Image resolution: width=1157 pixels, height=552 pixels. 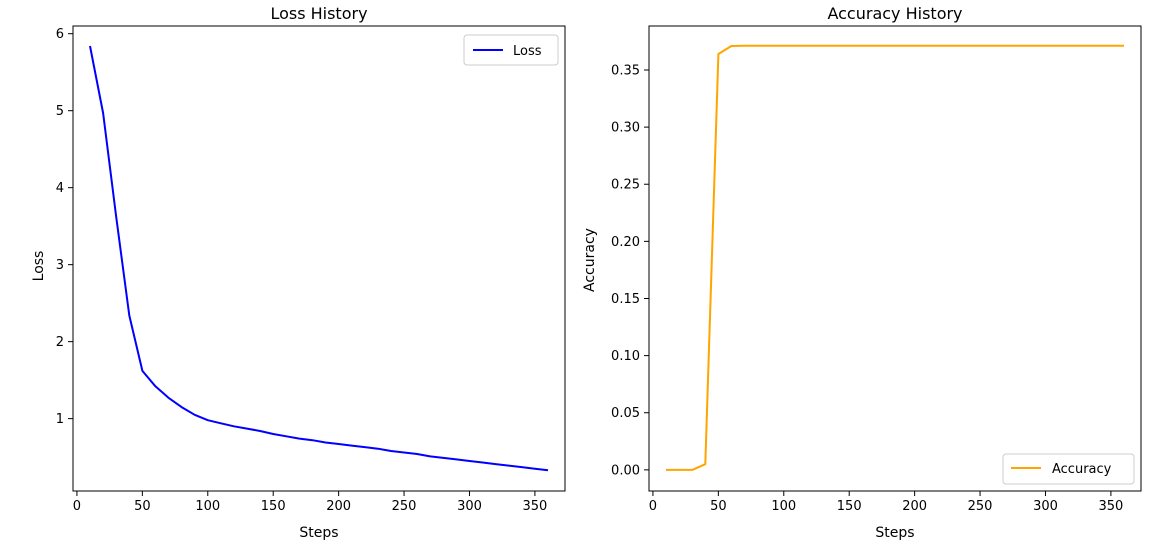 What do you see at coordinates (590, 260) in the screenshot?
I see `accuracy-y-axis-label: Accuracy` at bounding box center [590, 260].